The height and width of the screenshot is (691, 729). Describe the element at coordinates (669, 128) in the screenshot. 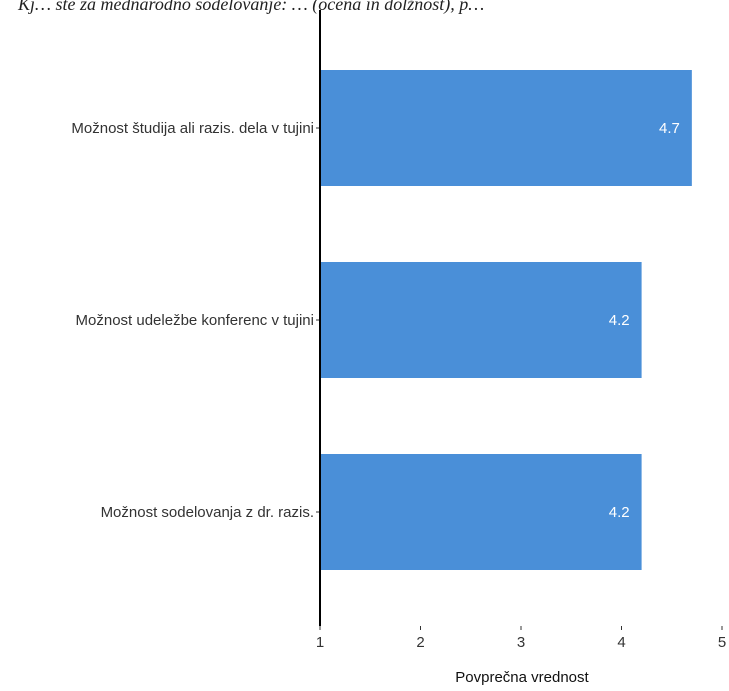

I see `bar-value-label: 4.7` at that location.